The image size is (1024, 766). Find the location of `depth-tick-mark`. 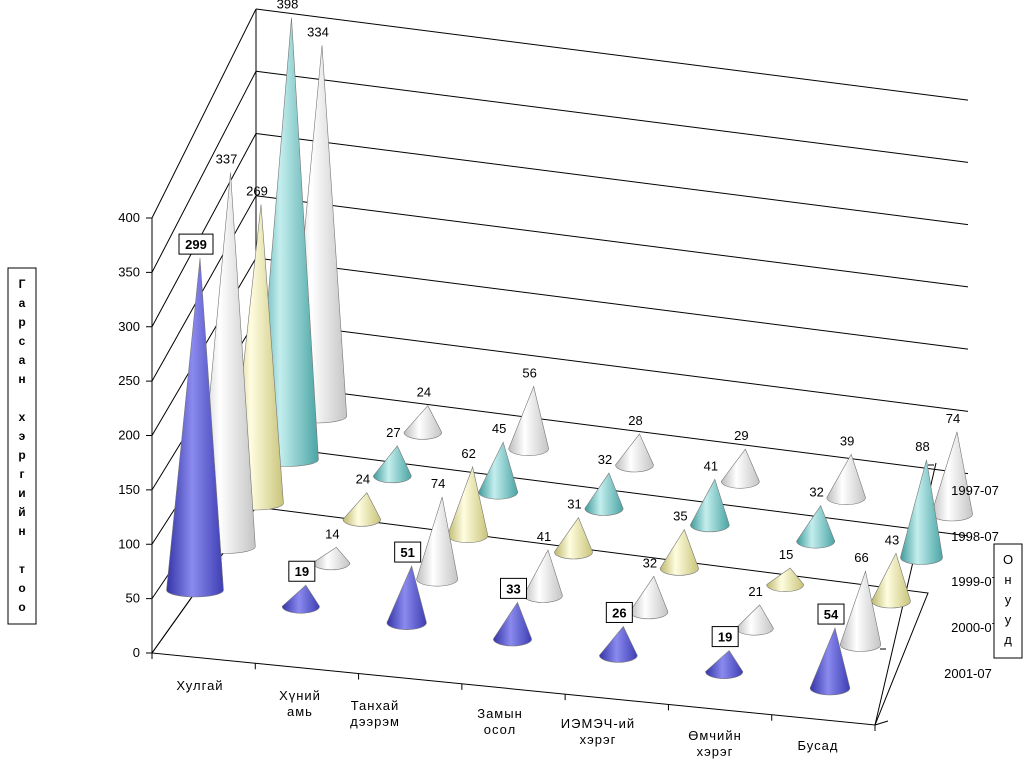

depth-tick-mark is located at coordinates (881, 723).